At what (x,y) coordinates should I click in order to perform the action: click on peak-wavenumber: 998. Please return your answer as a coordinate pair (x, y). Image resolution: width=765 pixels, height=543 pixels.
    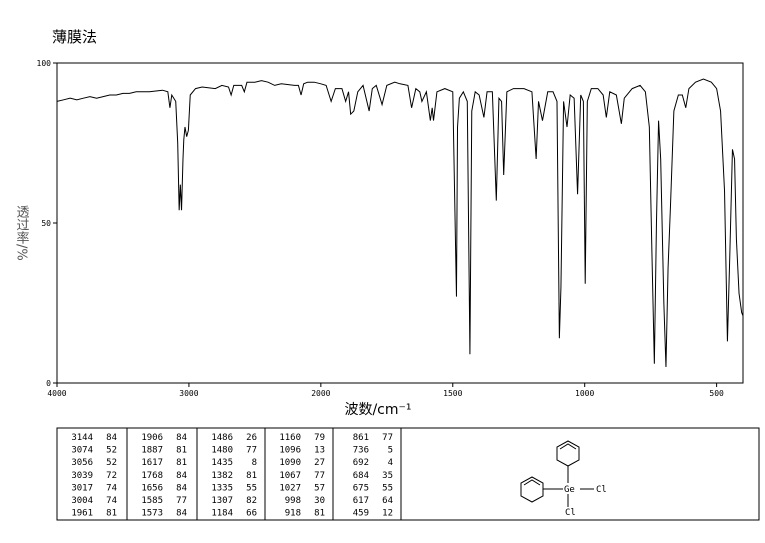
    Looking at the image, I should click on (293, 501).